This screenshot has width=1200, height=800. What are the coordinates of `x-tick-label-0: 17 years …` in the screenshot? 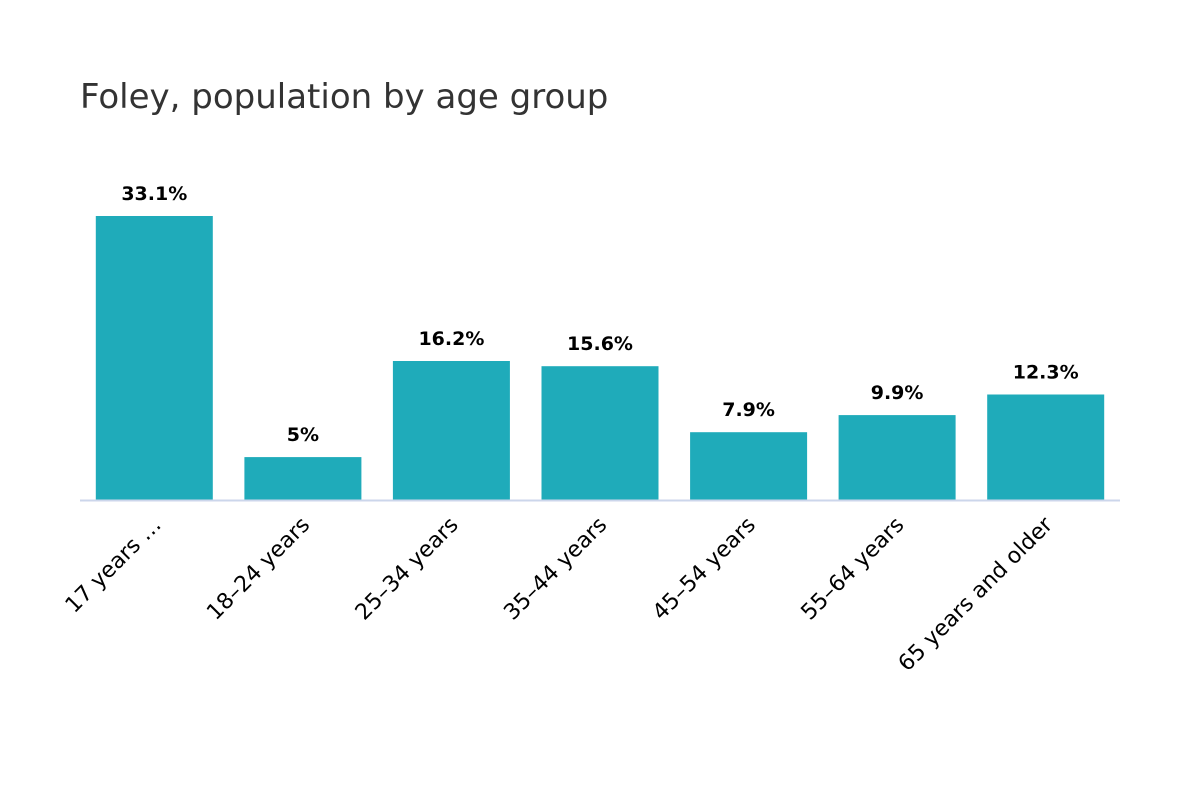 It's located at (114, 566).